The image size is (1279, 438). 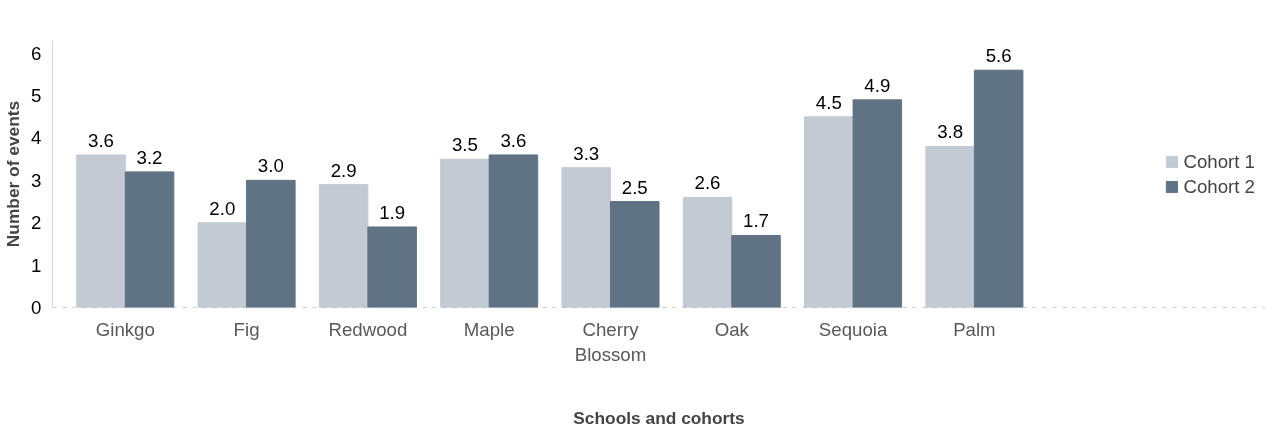 What do you see at coordinates (998, 56) in the screenshot?
I see `data-label: 5.6` at bounding box center [998, 56].